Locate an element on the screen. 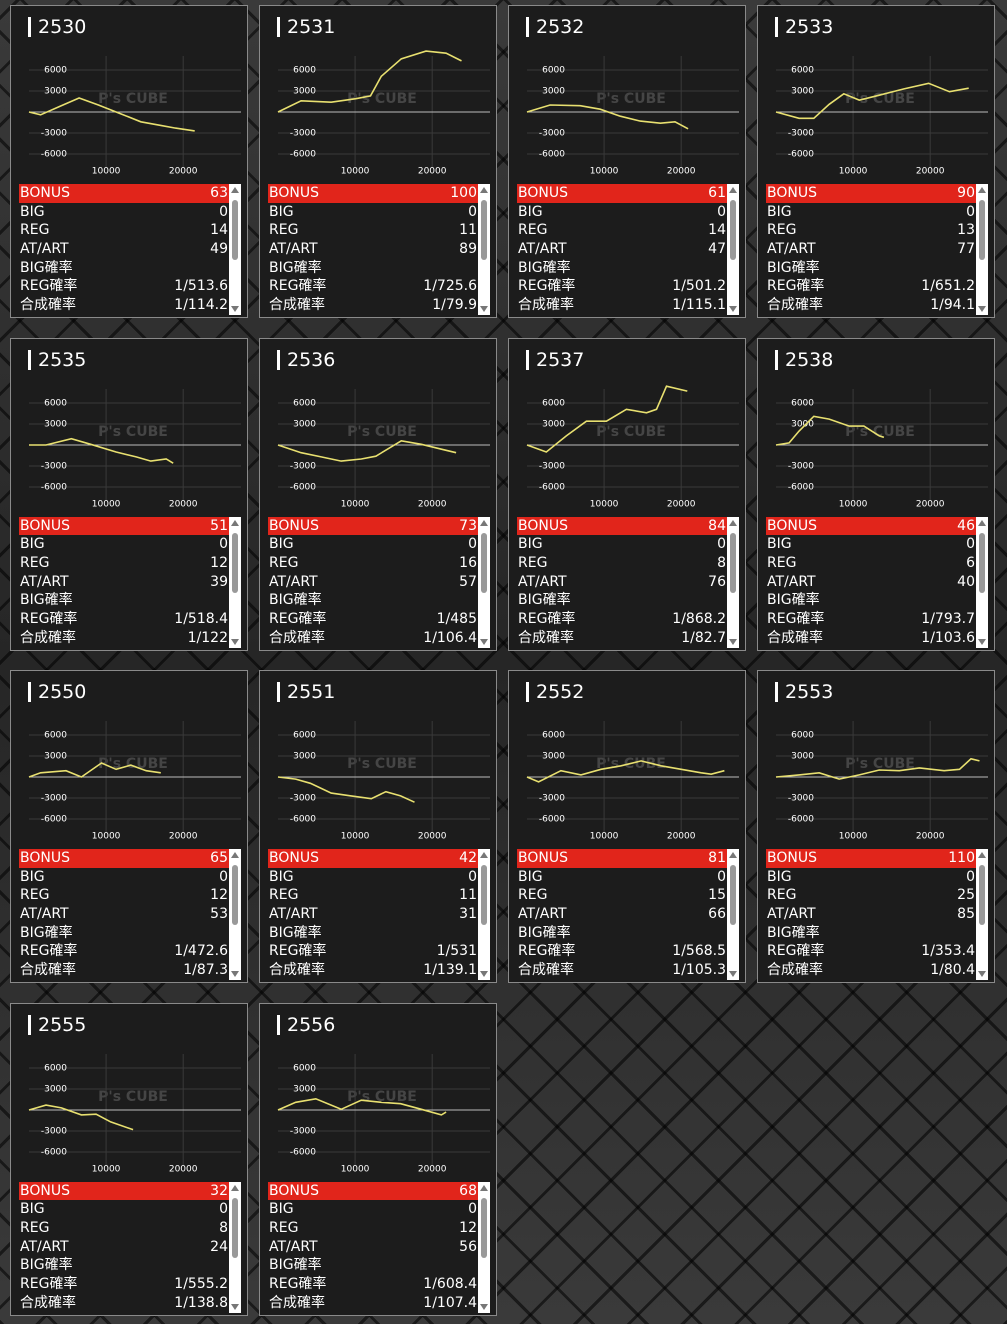  stat-value: 84 is located at coordinates (717, 525).